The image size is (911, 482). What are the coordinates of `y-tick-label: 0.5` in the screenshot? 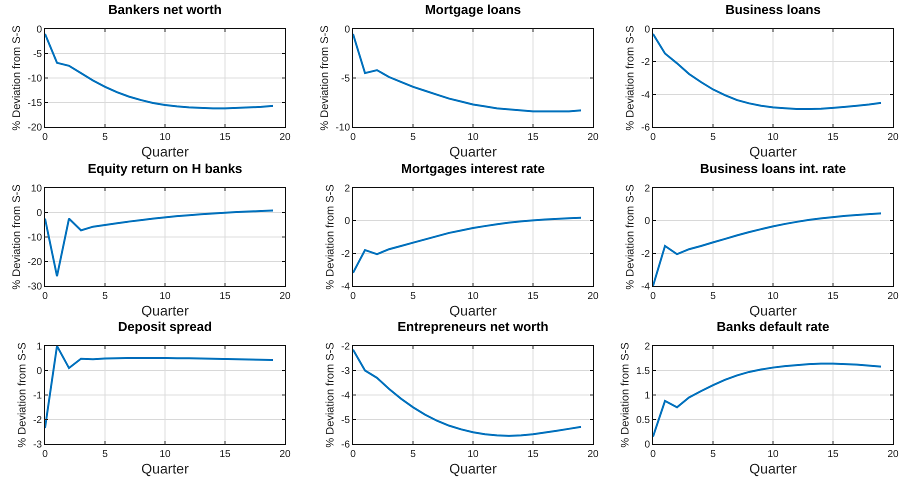 It's located at (643, 420).